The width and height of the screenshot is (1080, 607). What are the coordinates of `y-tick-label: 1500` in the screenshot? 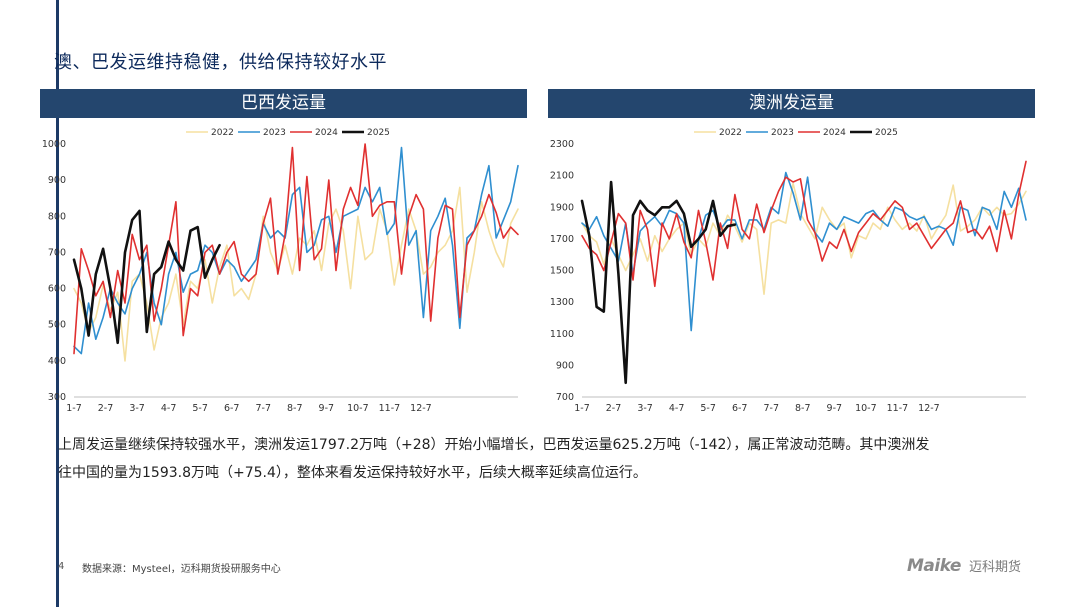 It's located at (562, 271).